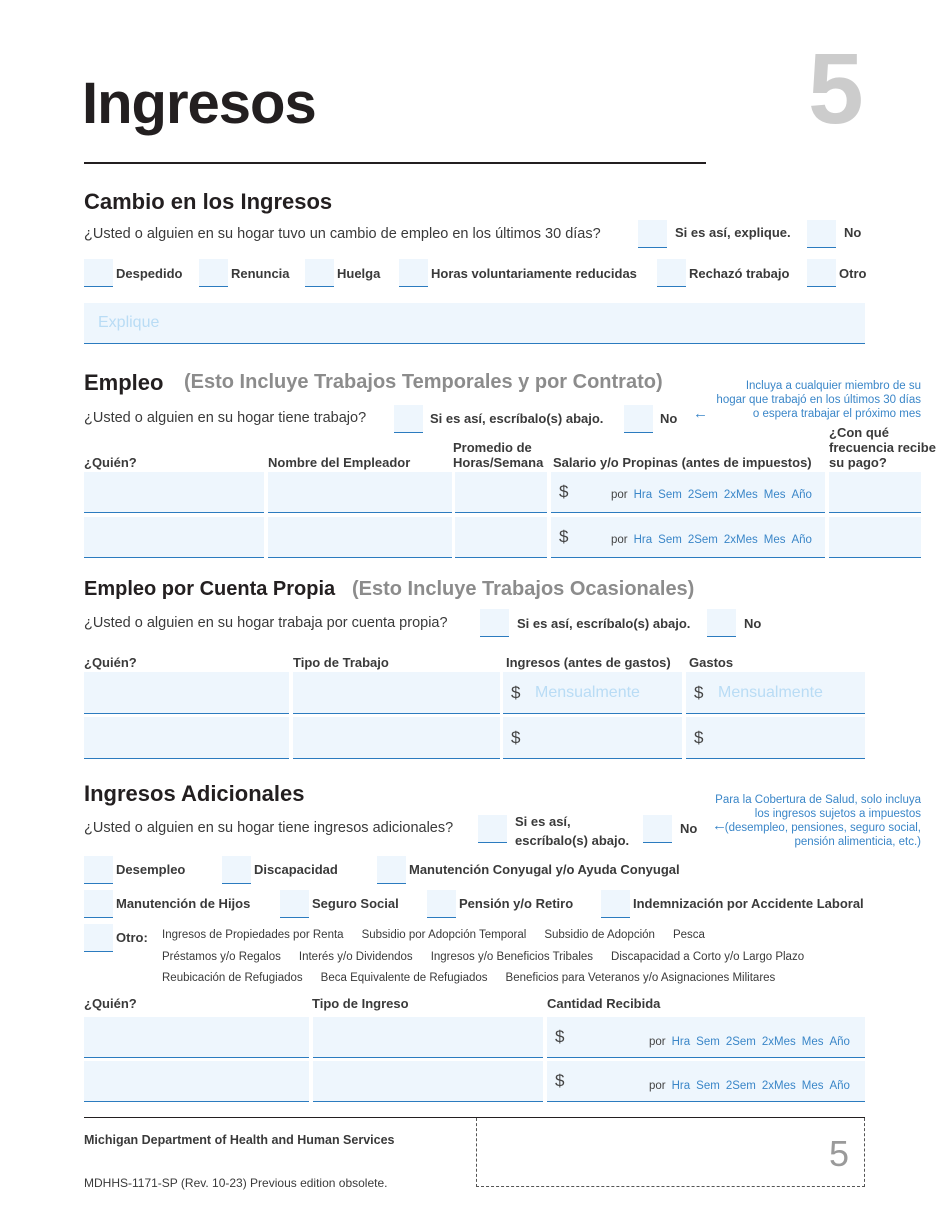 This screenshot has height=1230, width=950. Describe the element at coordinates (294, 904) in the screenshot. I see `seguro-social-checkbox` at that location.